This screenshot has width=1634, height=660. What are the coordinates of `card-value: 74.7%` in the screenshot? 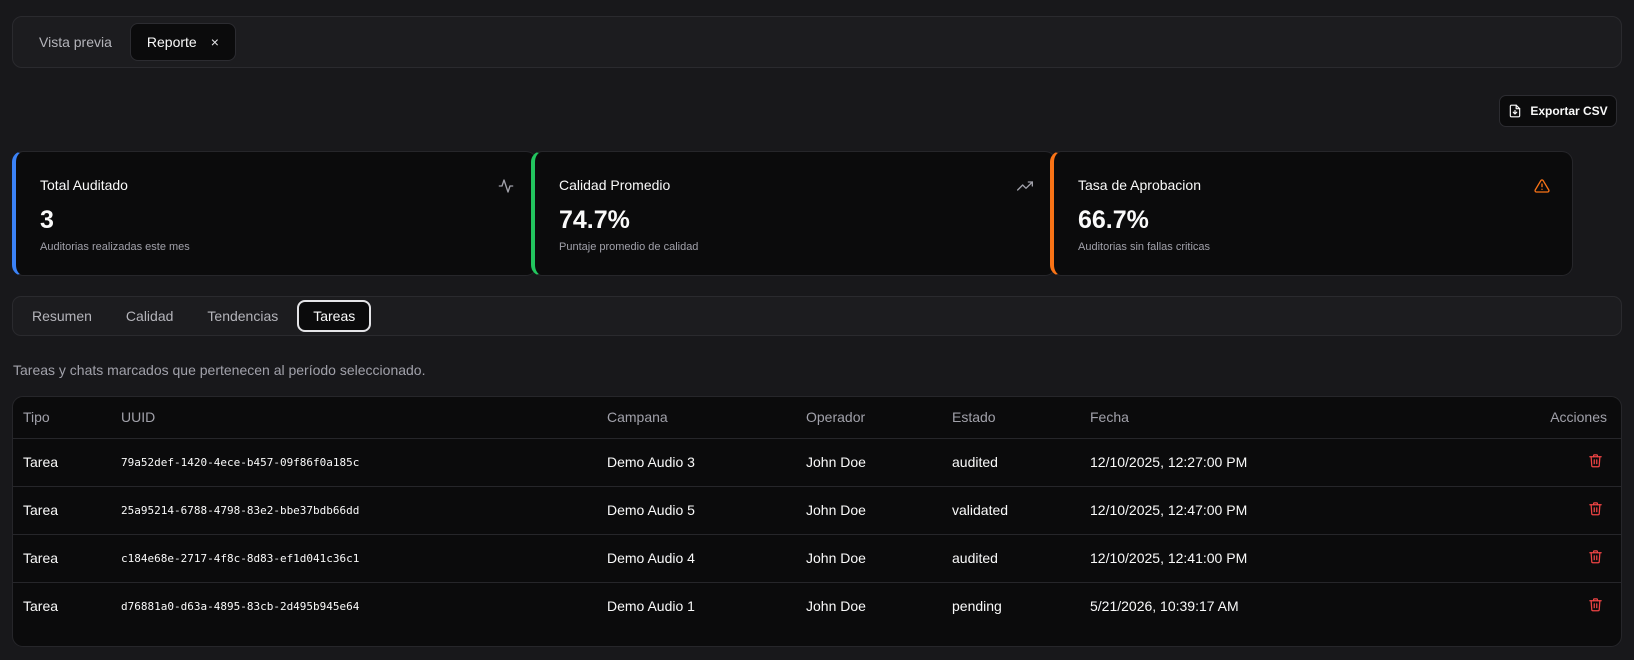 It's located at (594, 220).